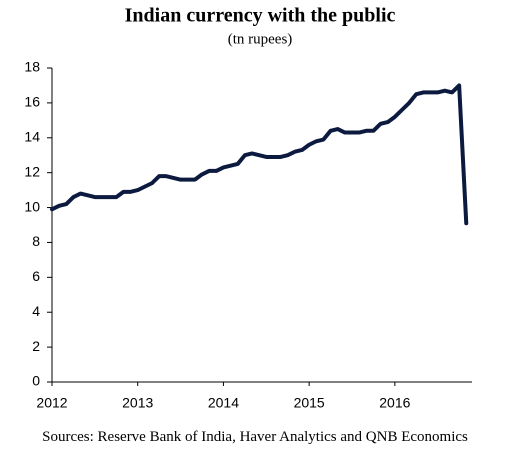 Image resolution: width=506 pixels, height=475 pixels. What do you see at coordinates (394, 403) in the screenshot?
I see `x-tick-label: 2016` at bounding box center [394, 403].